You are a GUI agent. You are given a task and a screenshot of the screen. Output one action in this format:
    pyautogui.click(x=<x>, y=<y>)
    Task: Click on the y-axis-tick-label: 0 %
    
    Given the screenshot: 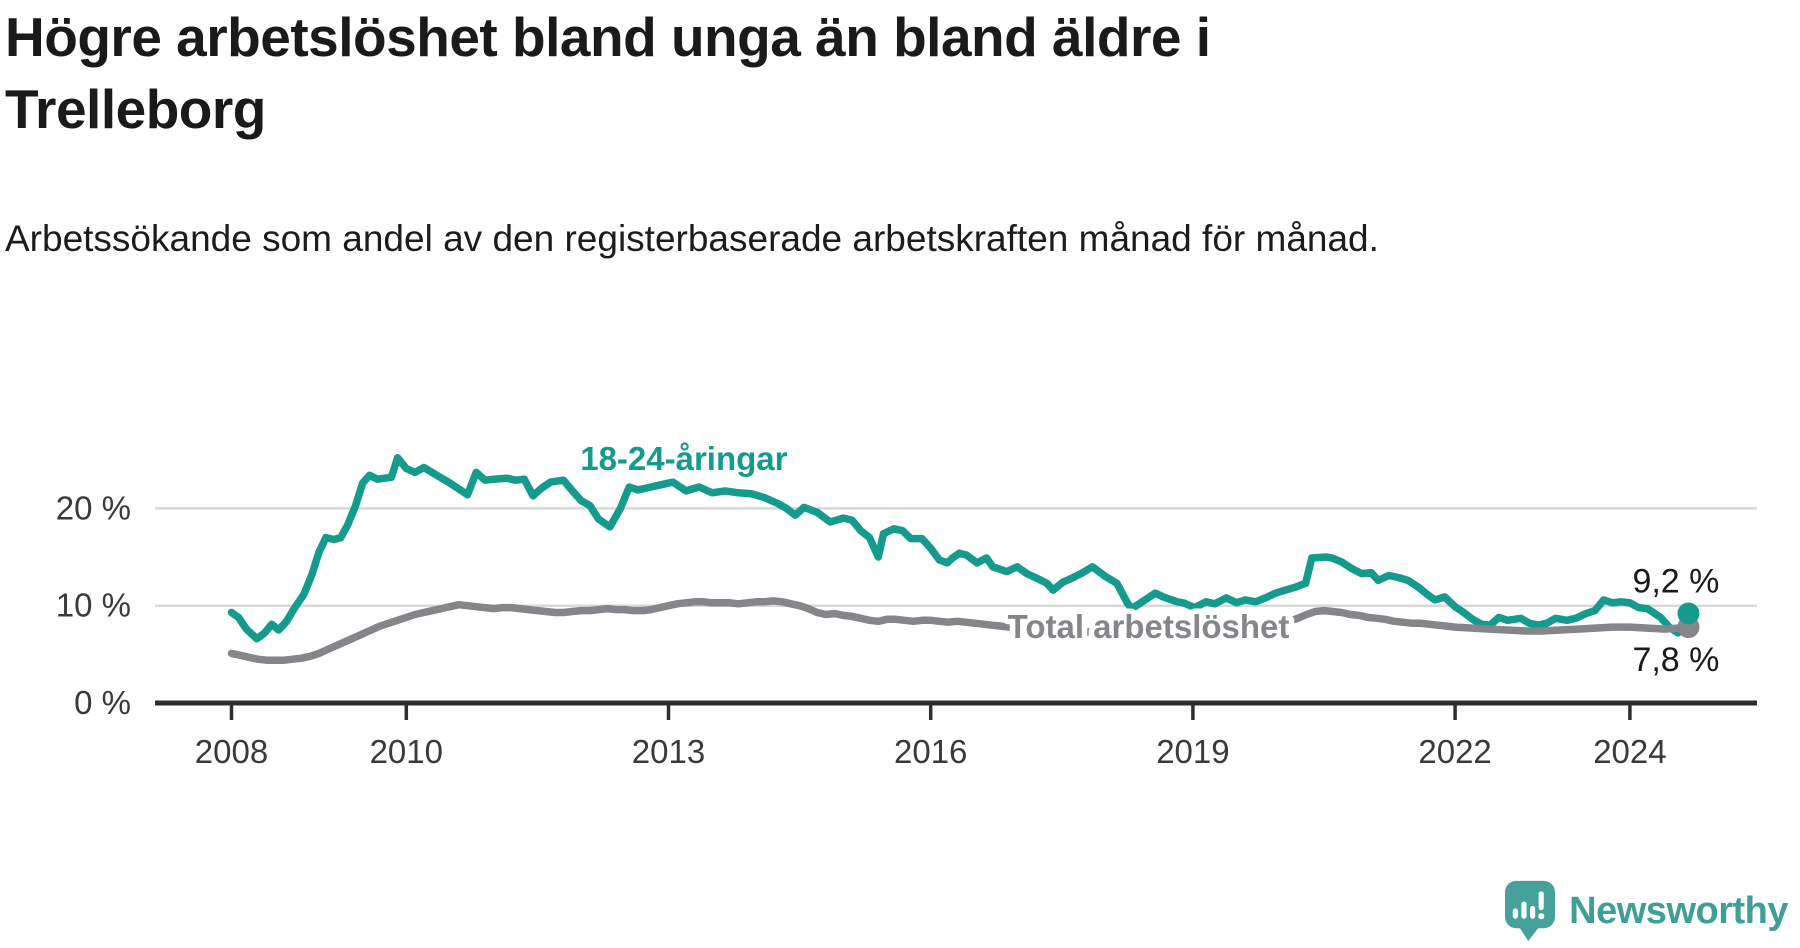 What is the action you would take?
    pyautogui.click(x=102, y=702)
    